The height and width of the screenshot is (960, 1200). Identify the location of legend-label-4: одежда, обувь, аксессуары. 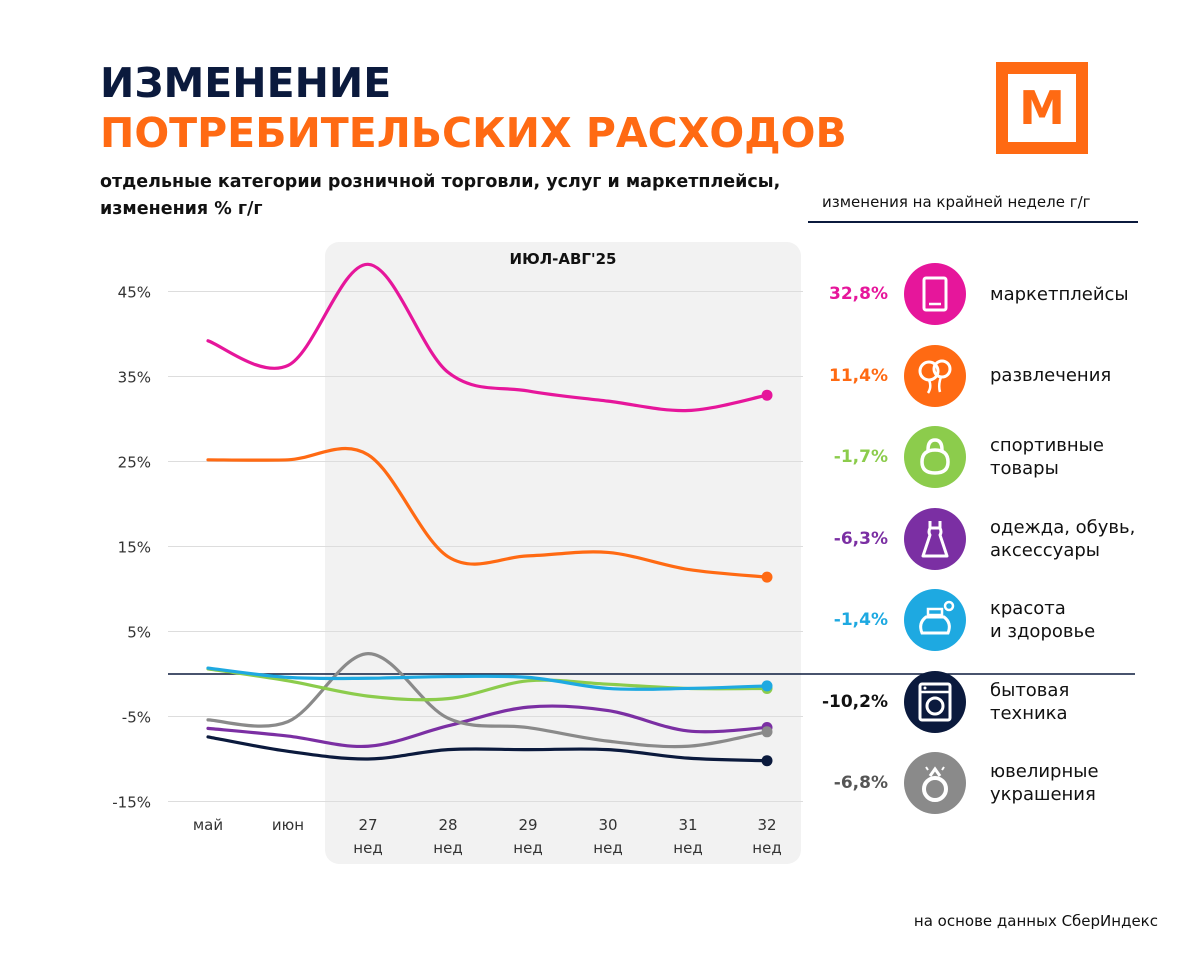
(1063, 538).